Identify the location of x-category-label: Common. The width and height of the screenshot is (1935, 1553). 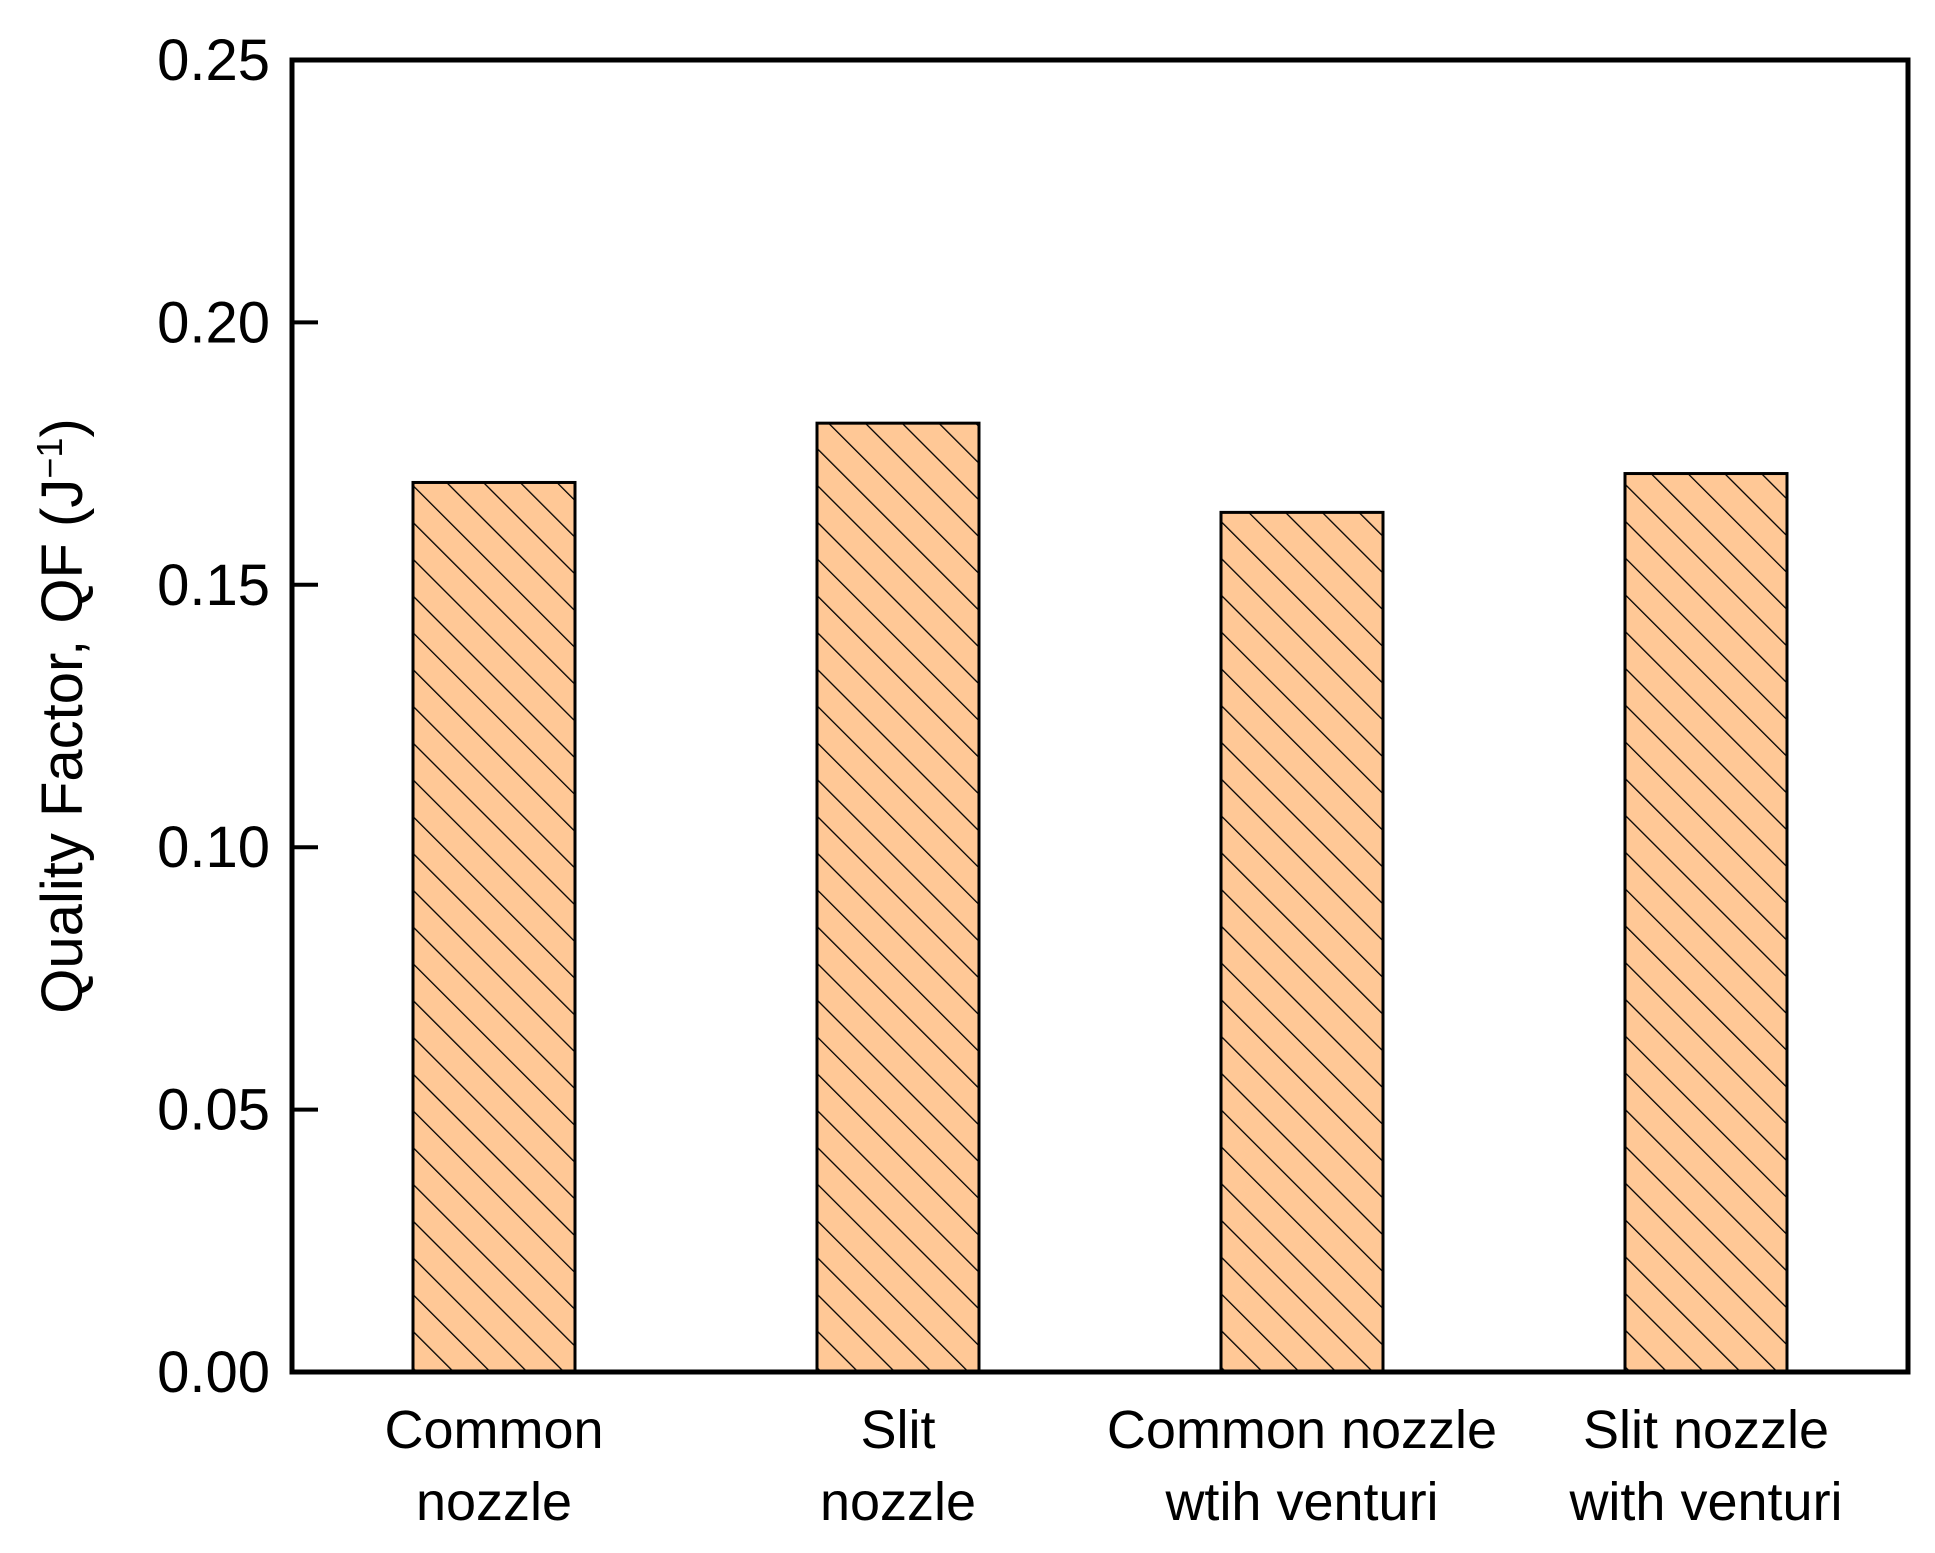
(493, 1430).